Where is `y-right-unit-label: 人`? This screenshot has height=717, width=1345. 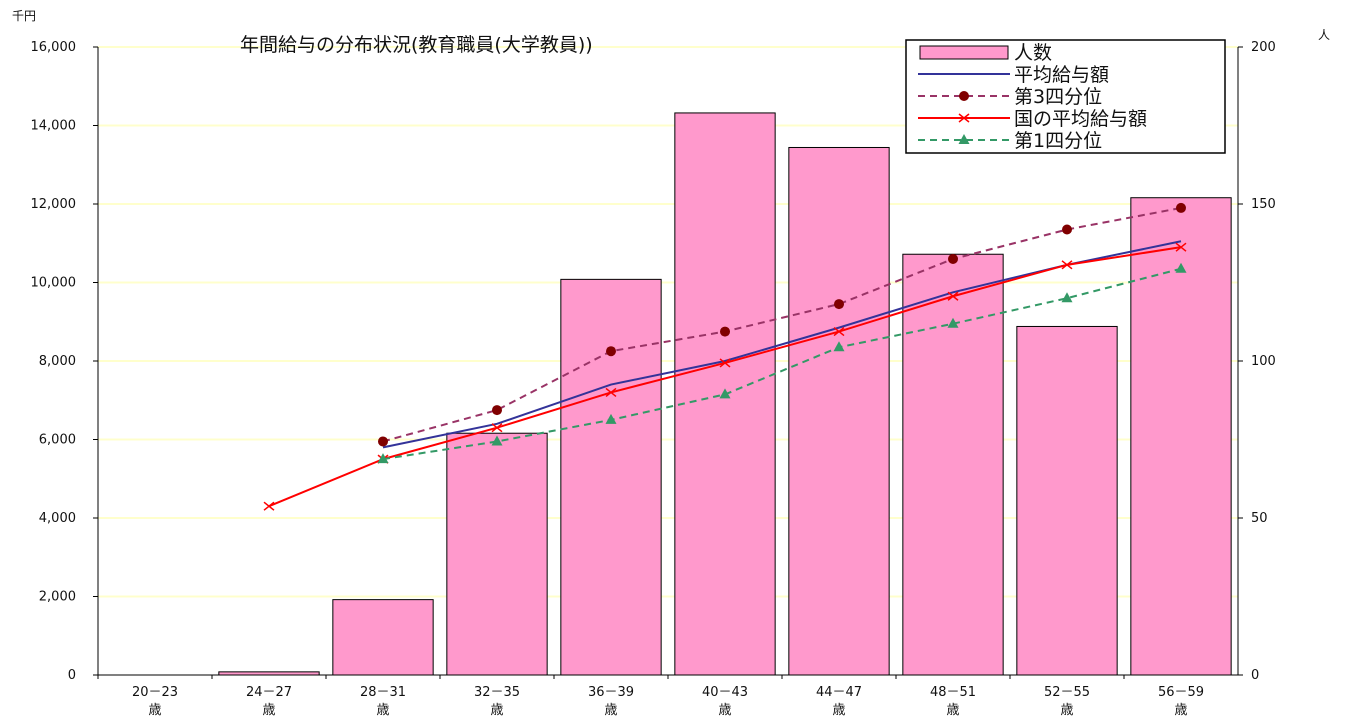 y-right-unit-label: 人 is located at coordinates (1324, 35).